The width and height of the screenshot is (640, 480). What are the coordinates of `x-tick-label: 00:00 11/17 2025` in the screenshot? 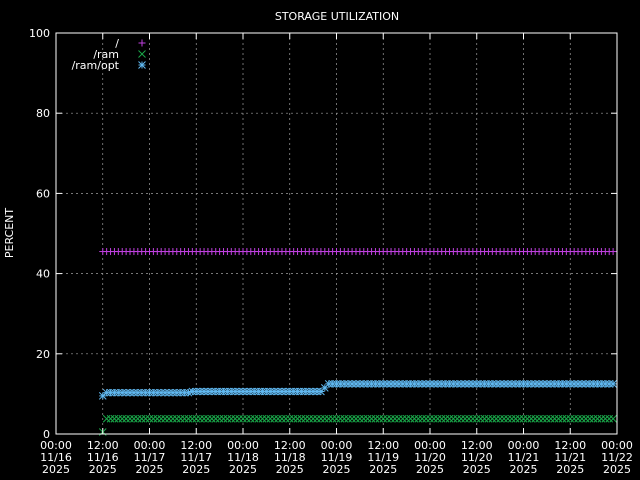 It's located at (150, 457).